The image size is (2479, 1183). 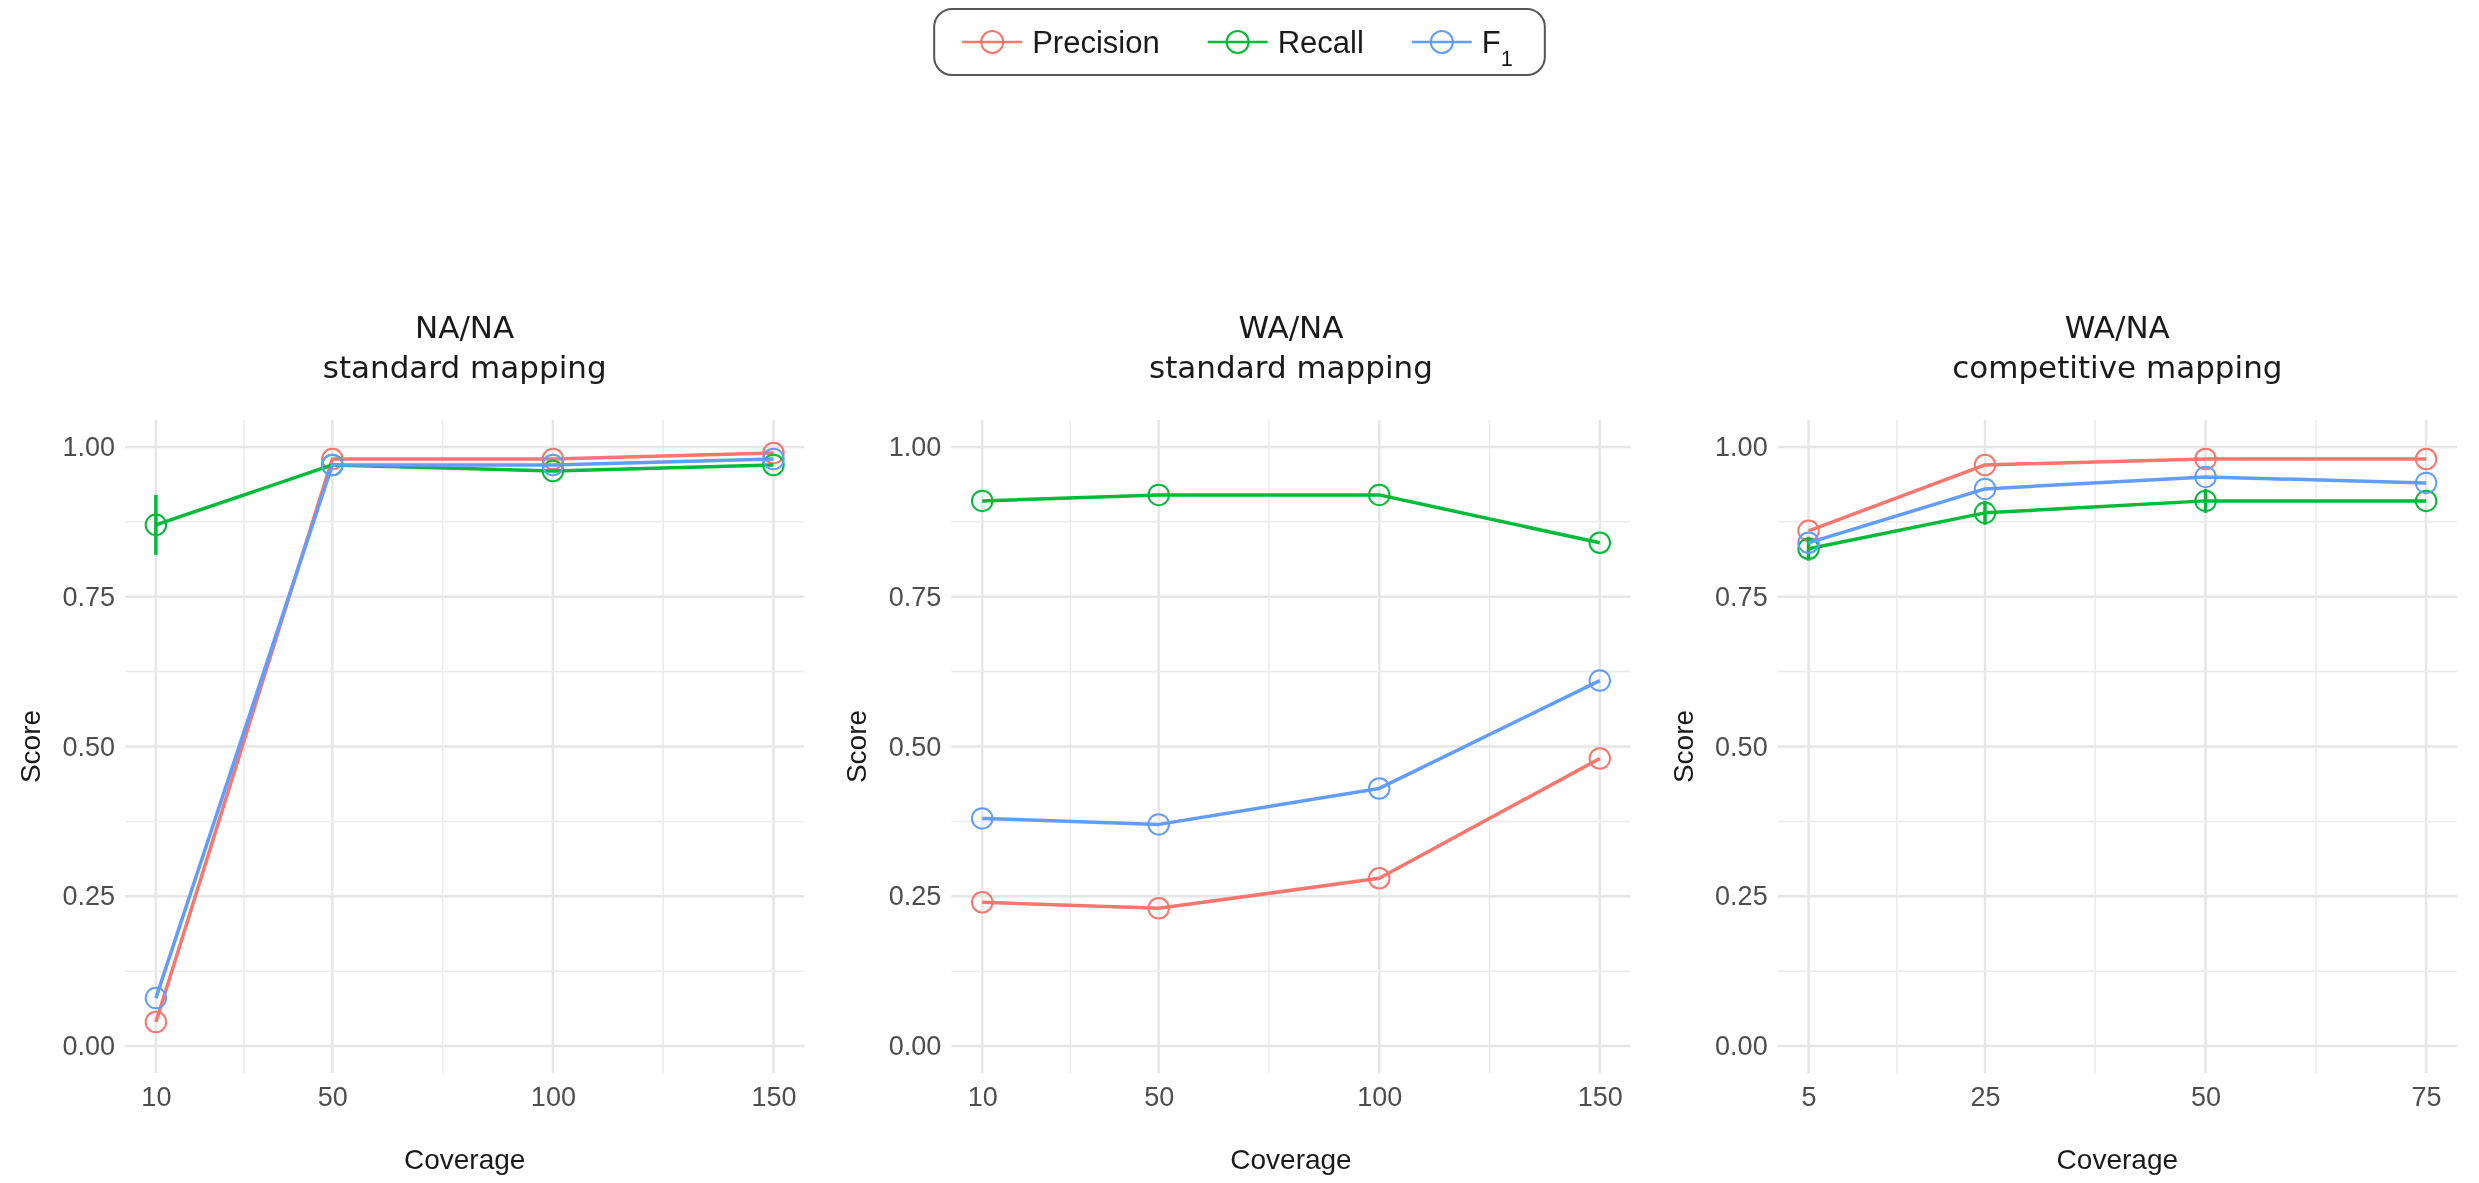 I want to click on chart-title: NA/NA, so click(x=465, y=327).